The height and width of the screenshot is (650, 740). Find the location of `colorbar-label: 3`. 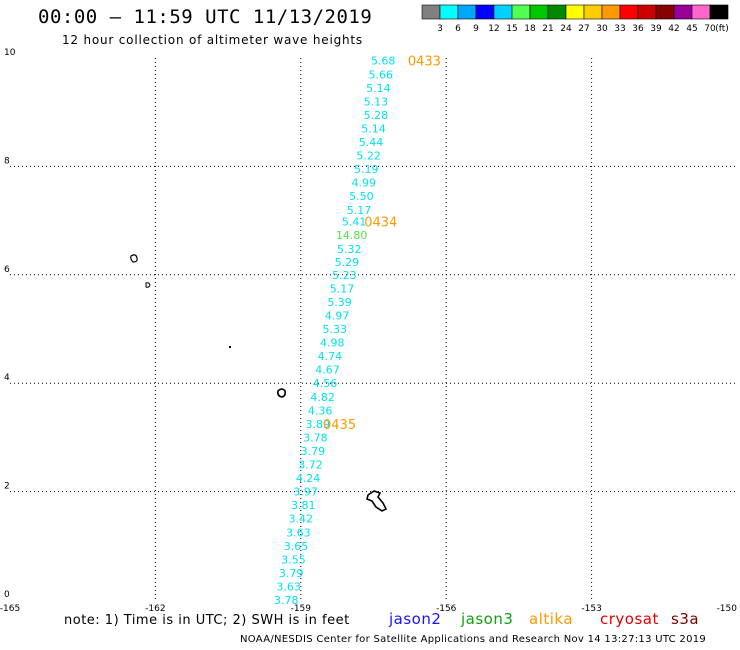

colorbar-label: 3 is located at coordinates (440, 29).